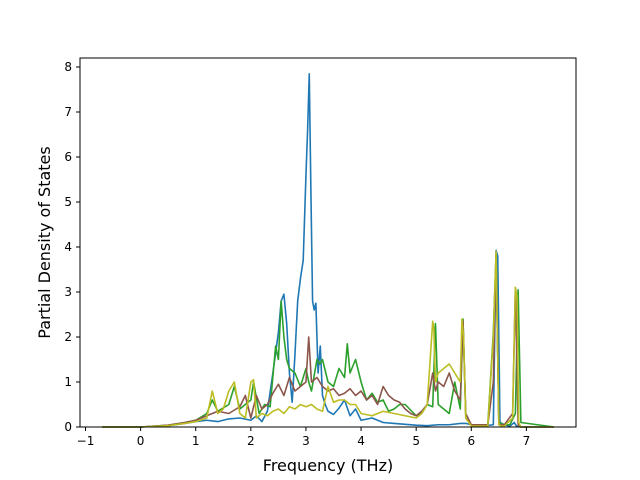 The width and height of the screenshot is (640, 480). What do you see at coordinates (68, 337) in the screenshot?
I see `y-tick-label: 2` at bounding box center [68, 337].